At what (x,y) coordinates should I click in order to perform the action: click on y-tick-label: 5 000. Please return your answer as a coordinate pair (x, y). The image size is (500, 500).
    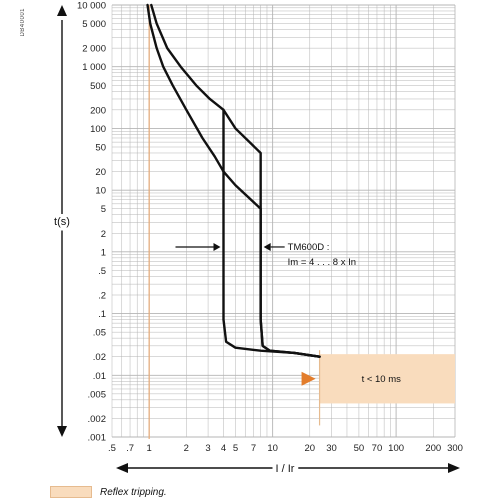
    Looking at the image, I should click on (94, 24).